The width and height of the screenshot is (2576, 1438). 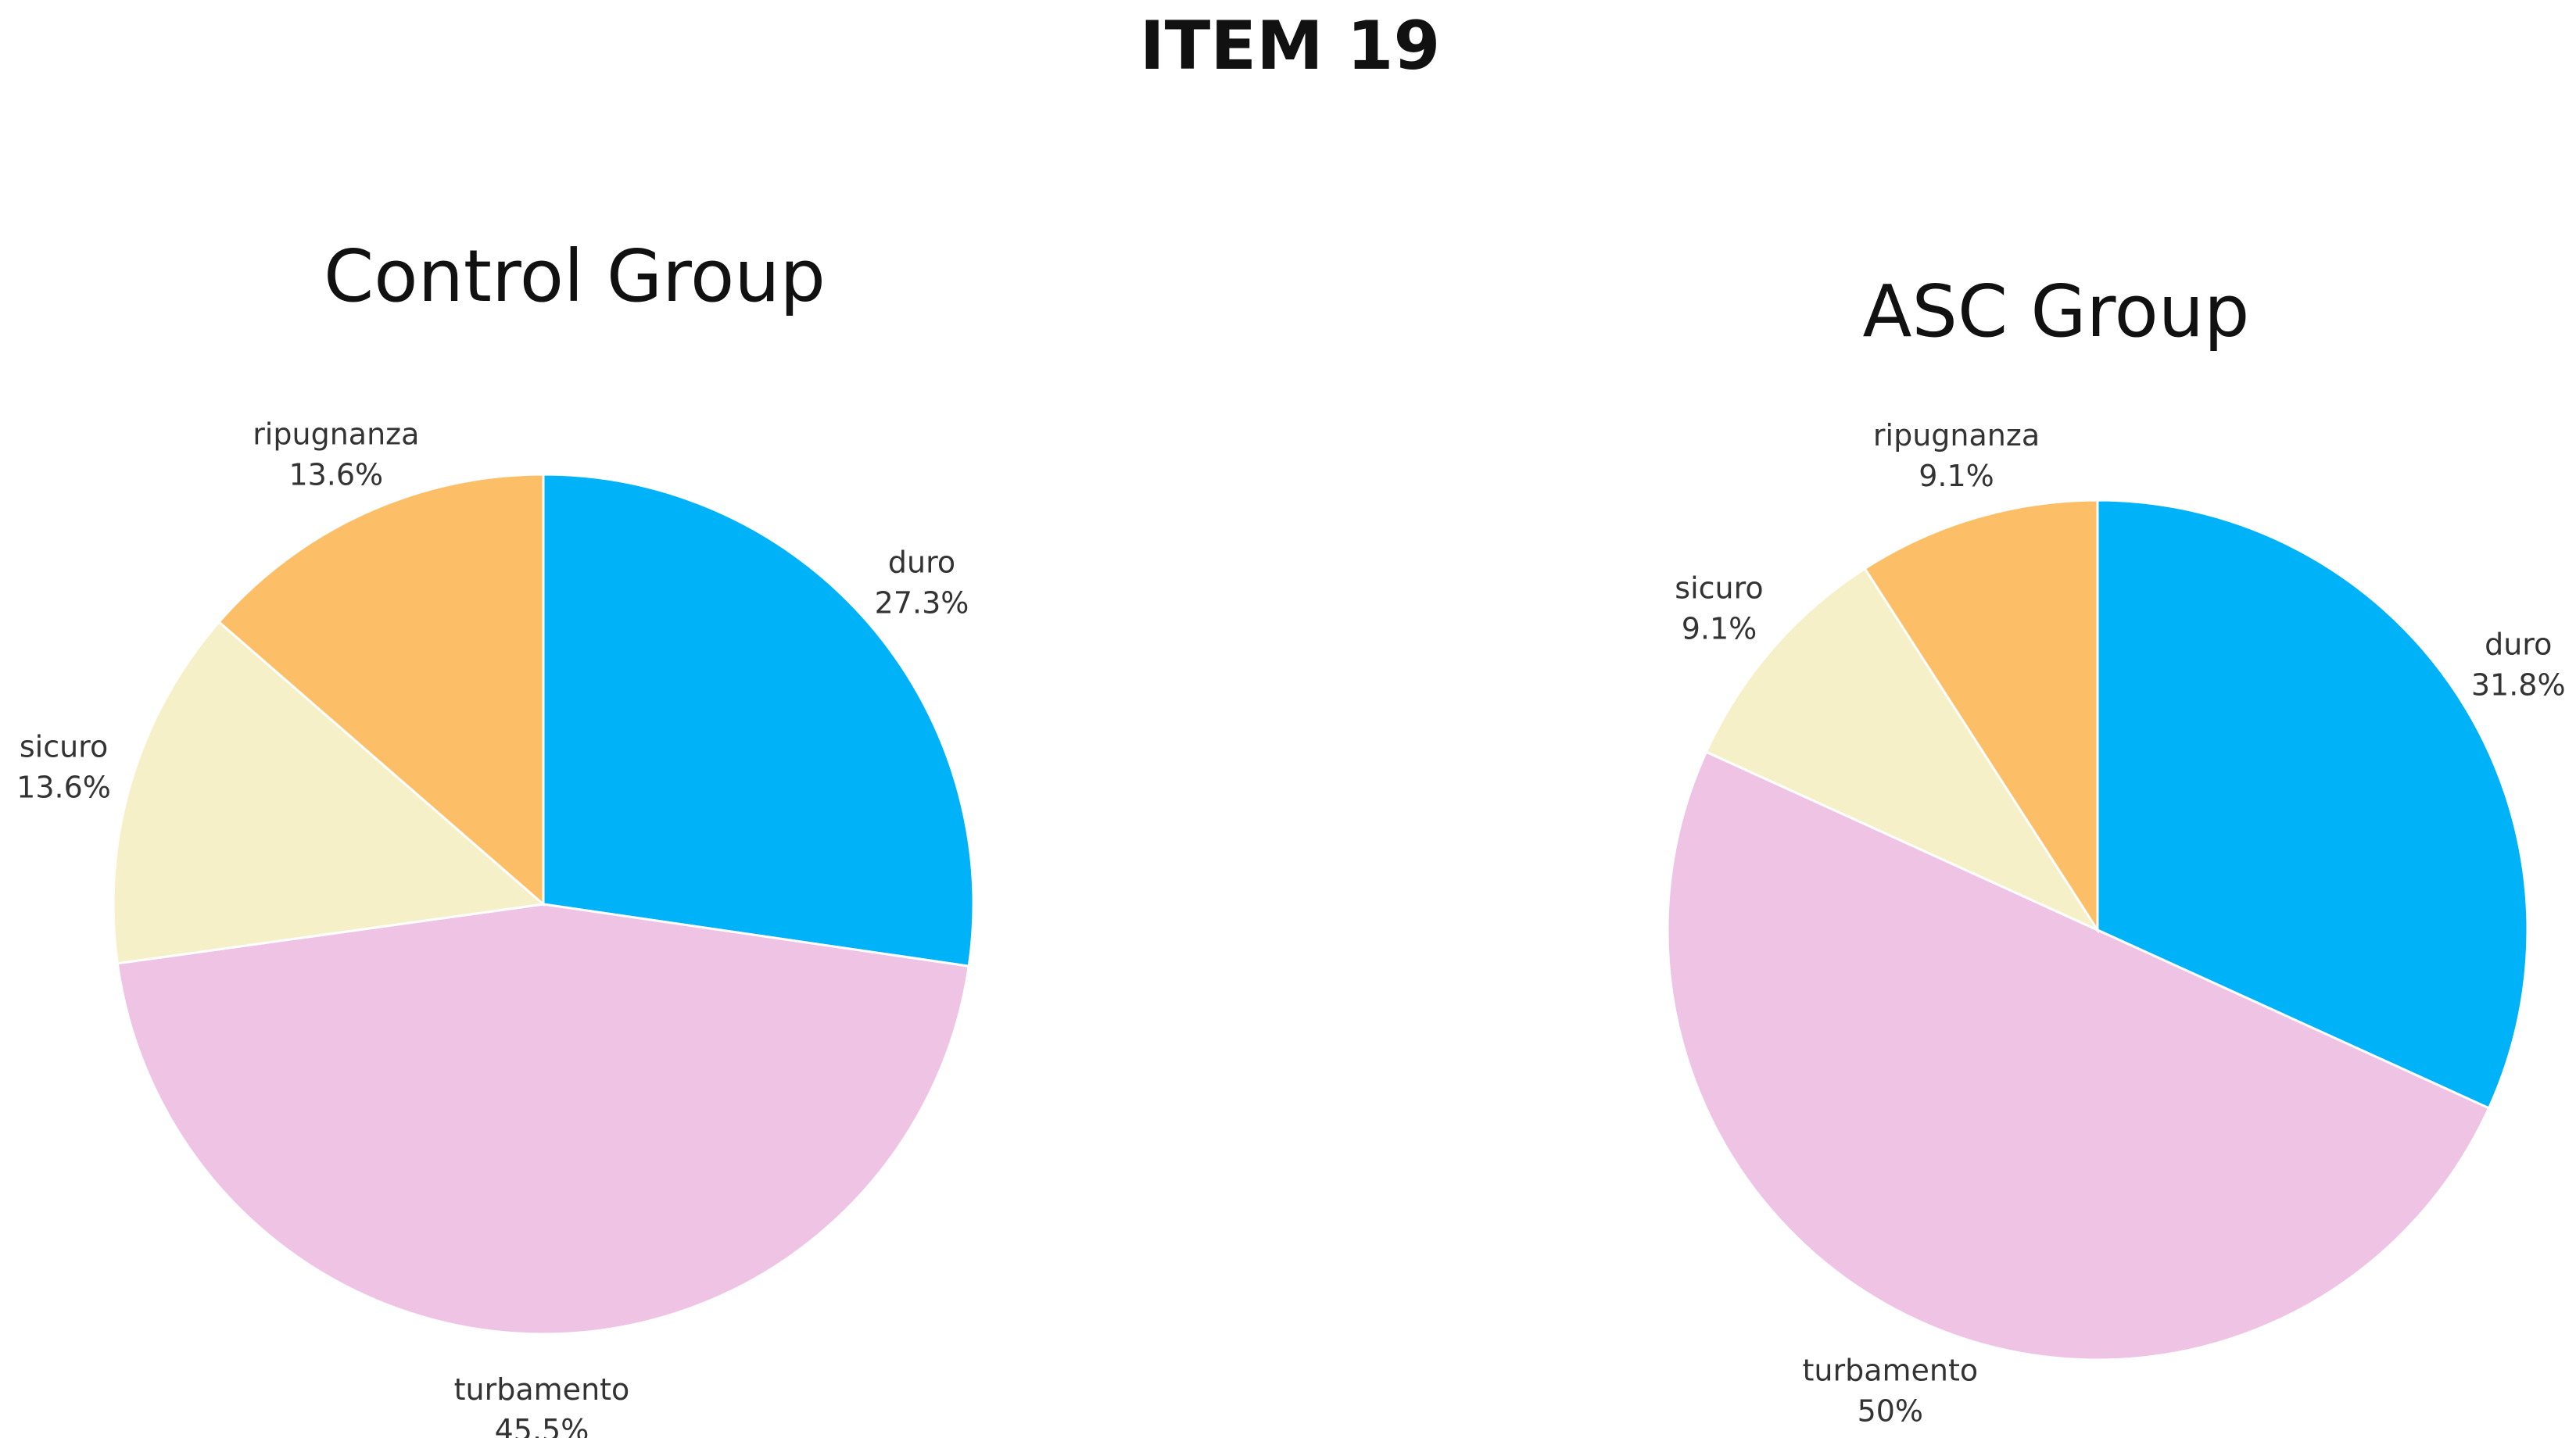 What do you see at coordinates (1719, 608) in the screenshot?
I see `asc-label-sicuro: sicuro 9.1%` at bounding box center [1719, 608].